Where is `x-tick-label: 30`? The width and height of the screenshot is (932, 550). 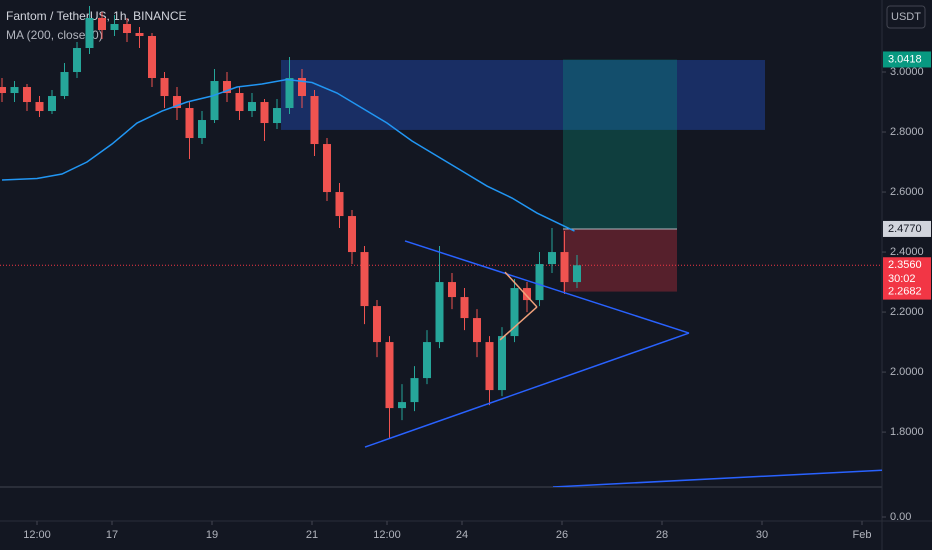 x-tick-label: 30 is located at coordinates (762, 535).